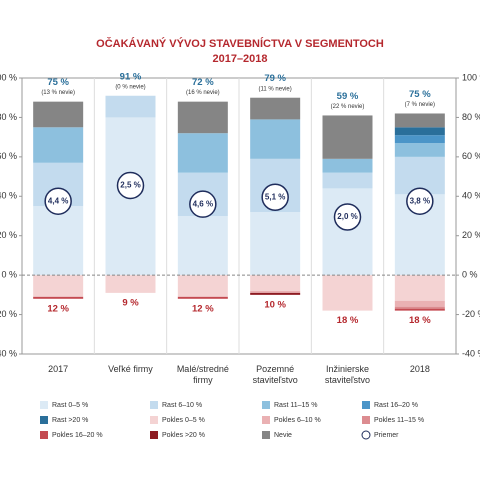  What do you see at coordinates (420, 105) in the screenshot?
I see `nevie-label: (7 % nevie)` at bounding box center [420, 105].